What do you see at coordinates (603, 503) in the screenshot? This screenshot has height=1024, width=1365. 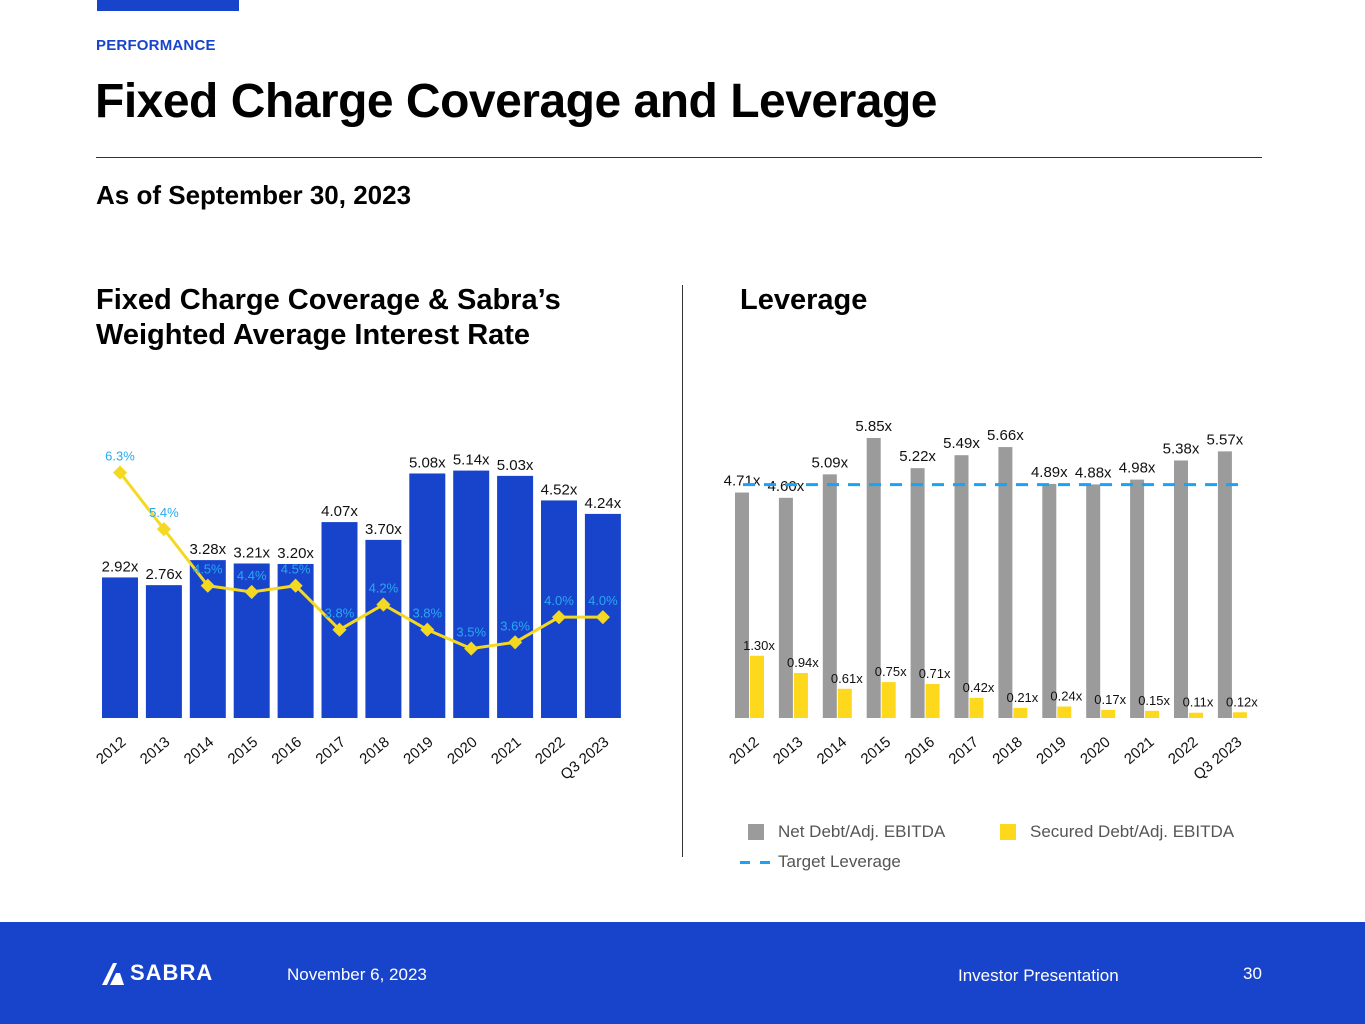 I see `coverage-label: 4.24x` at bounding box center [603, 503].